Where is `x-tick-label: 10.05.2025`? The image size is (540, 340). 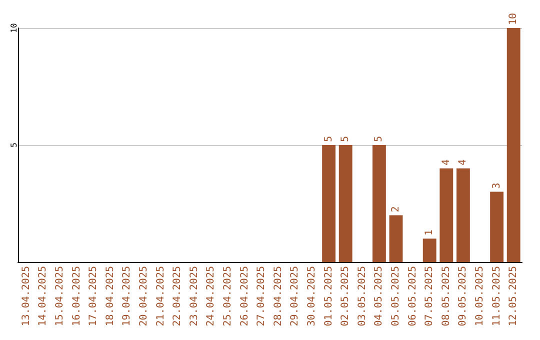
x-tick-label: 10.05.2025 is located at coordinates (480, 296).